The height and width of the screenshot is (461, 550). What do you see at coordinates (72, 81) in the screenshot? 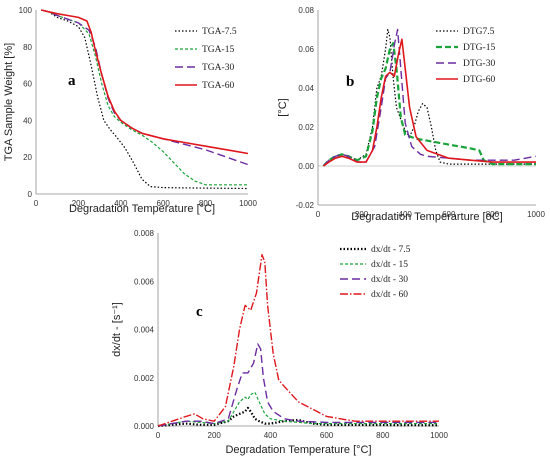
I see `panel-label: a` at bounding box center [72, 81].